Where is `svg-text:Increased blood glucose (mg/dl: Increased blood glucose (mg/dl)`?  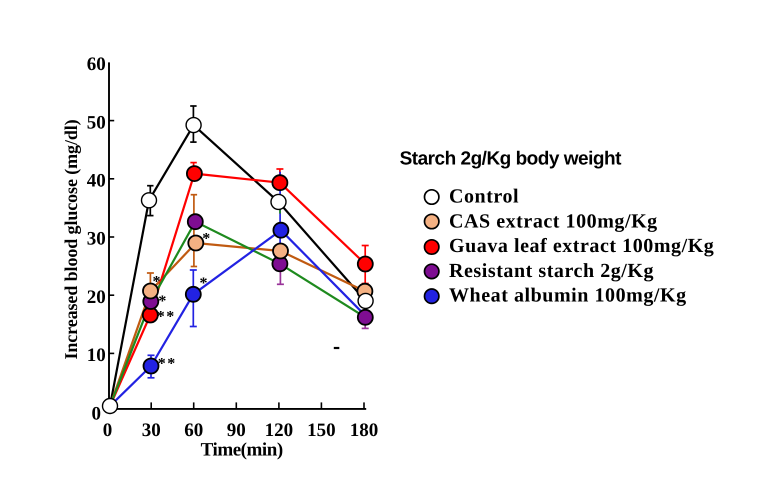 svg-text:Increased blood glucose (mg/dl: Increased blood glucose (mg/dl) is located at coordinates (71, 239).